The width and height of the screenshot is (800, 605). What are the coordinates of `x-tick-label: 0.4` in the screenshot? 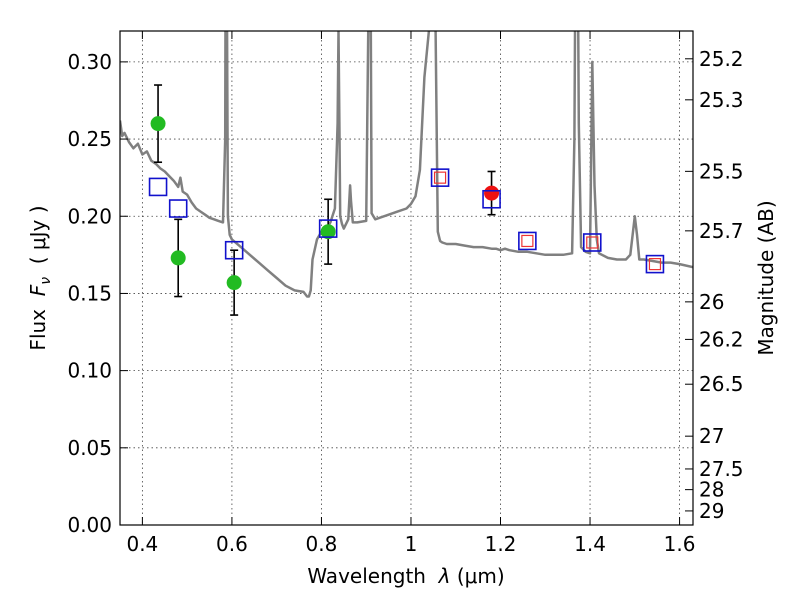 It's located at (142, 544).